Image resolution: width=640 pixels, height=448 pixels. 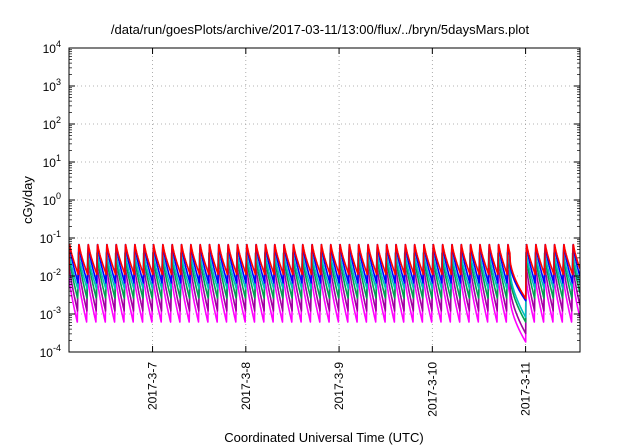 What do you see at coordinates (27, 200) in the screenshot?
I see `y-axis-label: cGy/day` at bounding box center [27, 200].